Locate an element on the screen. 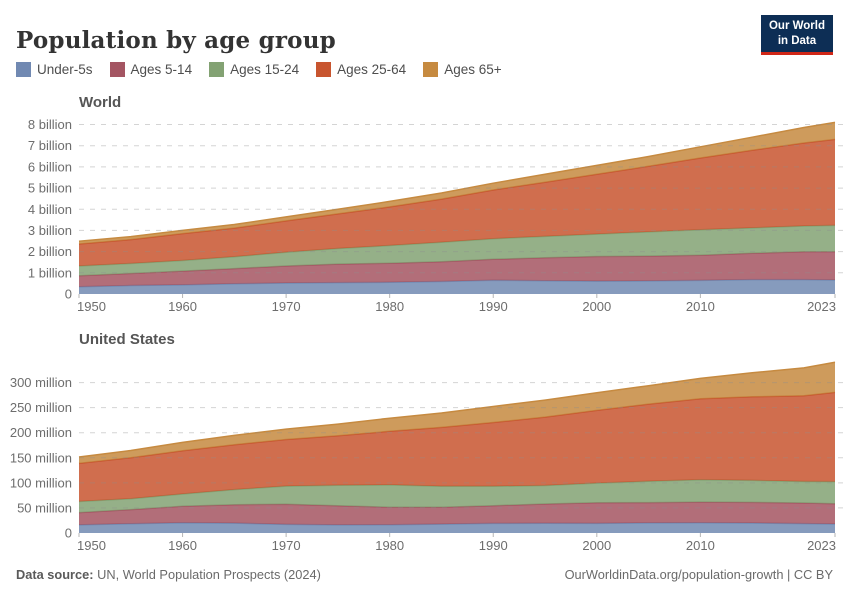 This screenshot has width=850, height=600. y-tick-label: 4 billion is located at coordinates (50, 209).